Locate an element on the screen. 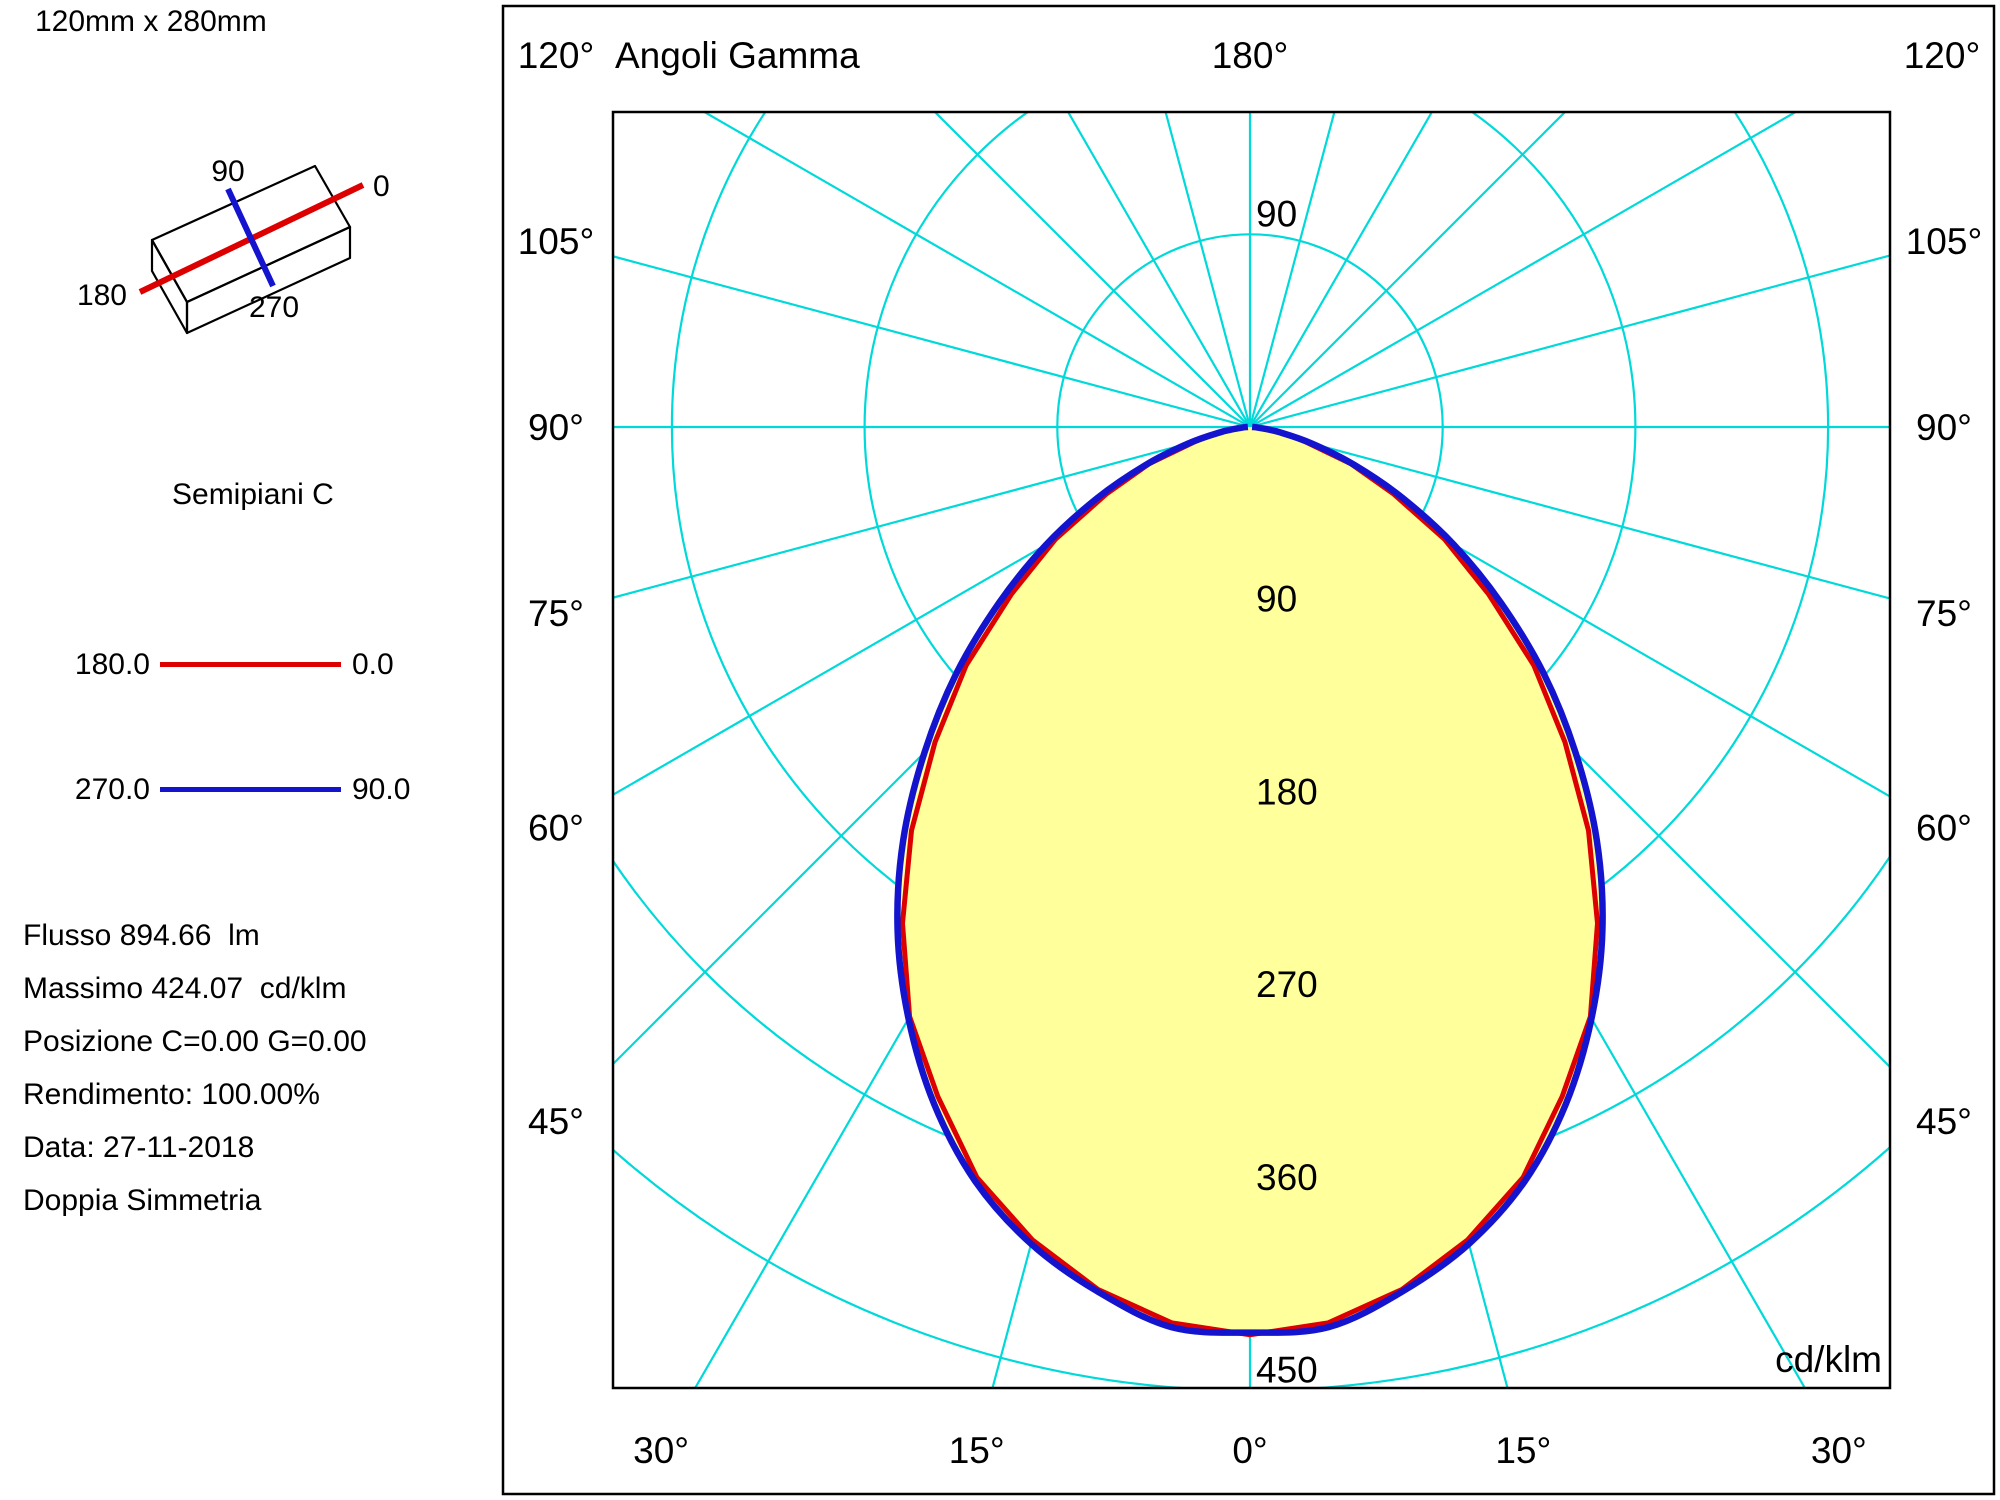 This screenshot has height=1500, width=2000. legend-right-value: 0.0 is located at coordinates (373, 664).